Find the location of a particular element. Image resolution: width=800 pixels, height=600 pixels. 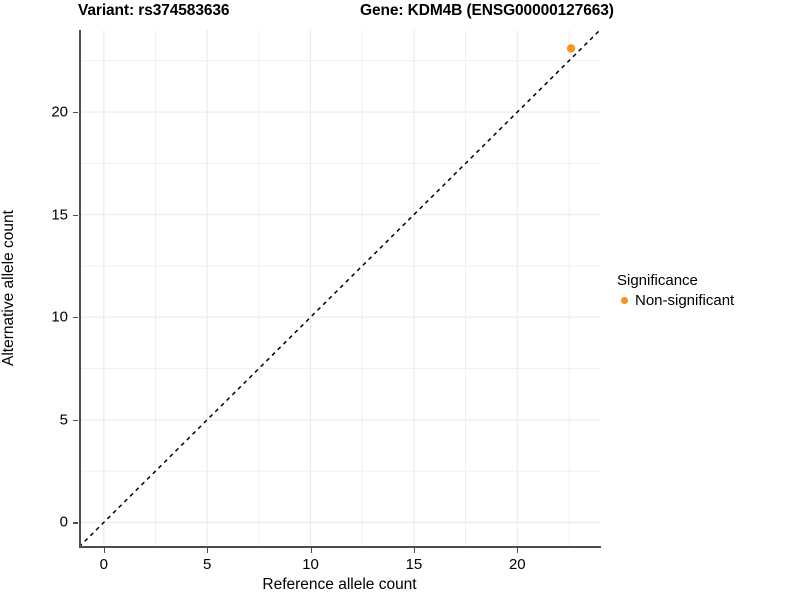

data-point is located at coordinates (571, 48).